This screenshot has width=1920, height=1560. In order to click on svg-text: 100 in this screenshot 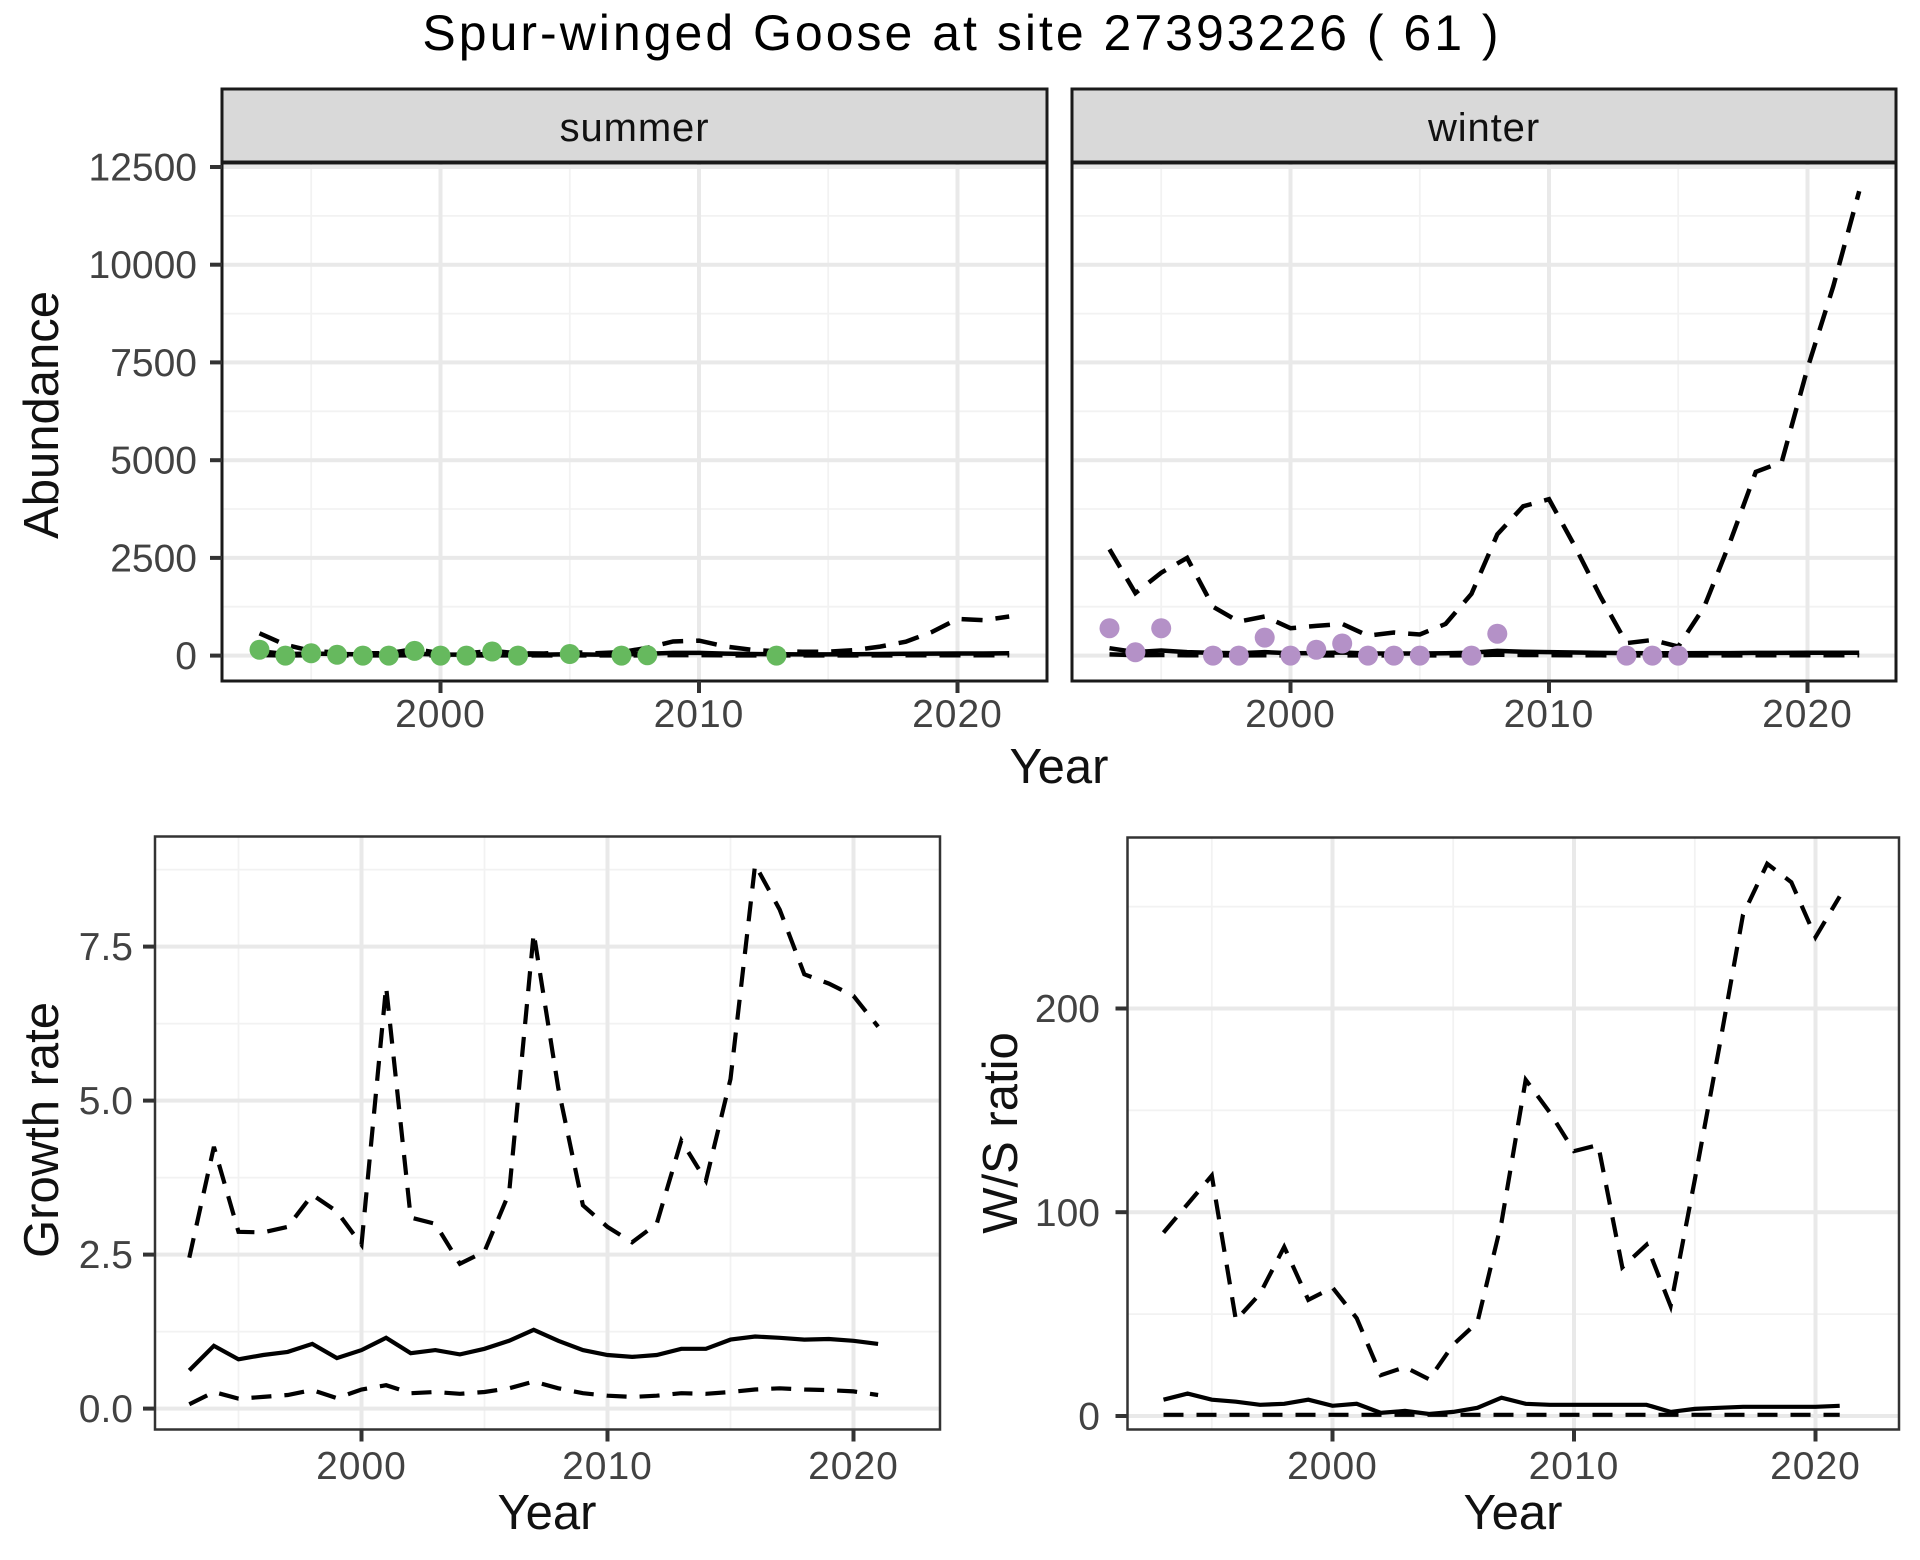, I will do `click(1067, 1213)`.